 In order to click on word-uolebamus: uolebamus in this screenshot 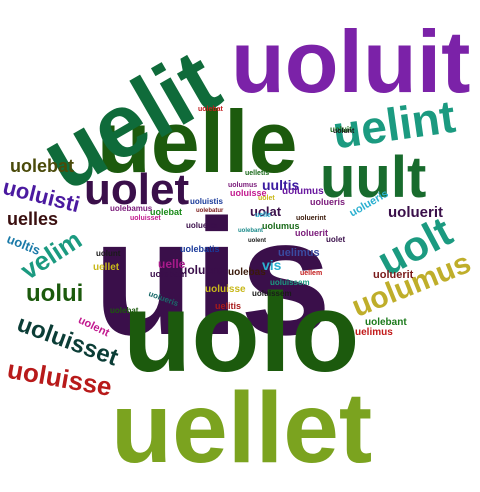, I will do `click(131, 208)`.